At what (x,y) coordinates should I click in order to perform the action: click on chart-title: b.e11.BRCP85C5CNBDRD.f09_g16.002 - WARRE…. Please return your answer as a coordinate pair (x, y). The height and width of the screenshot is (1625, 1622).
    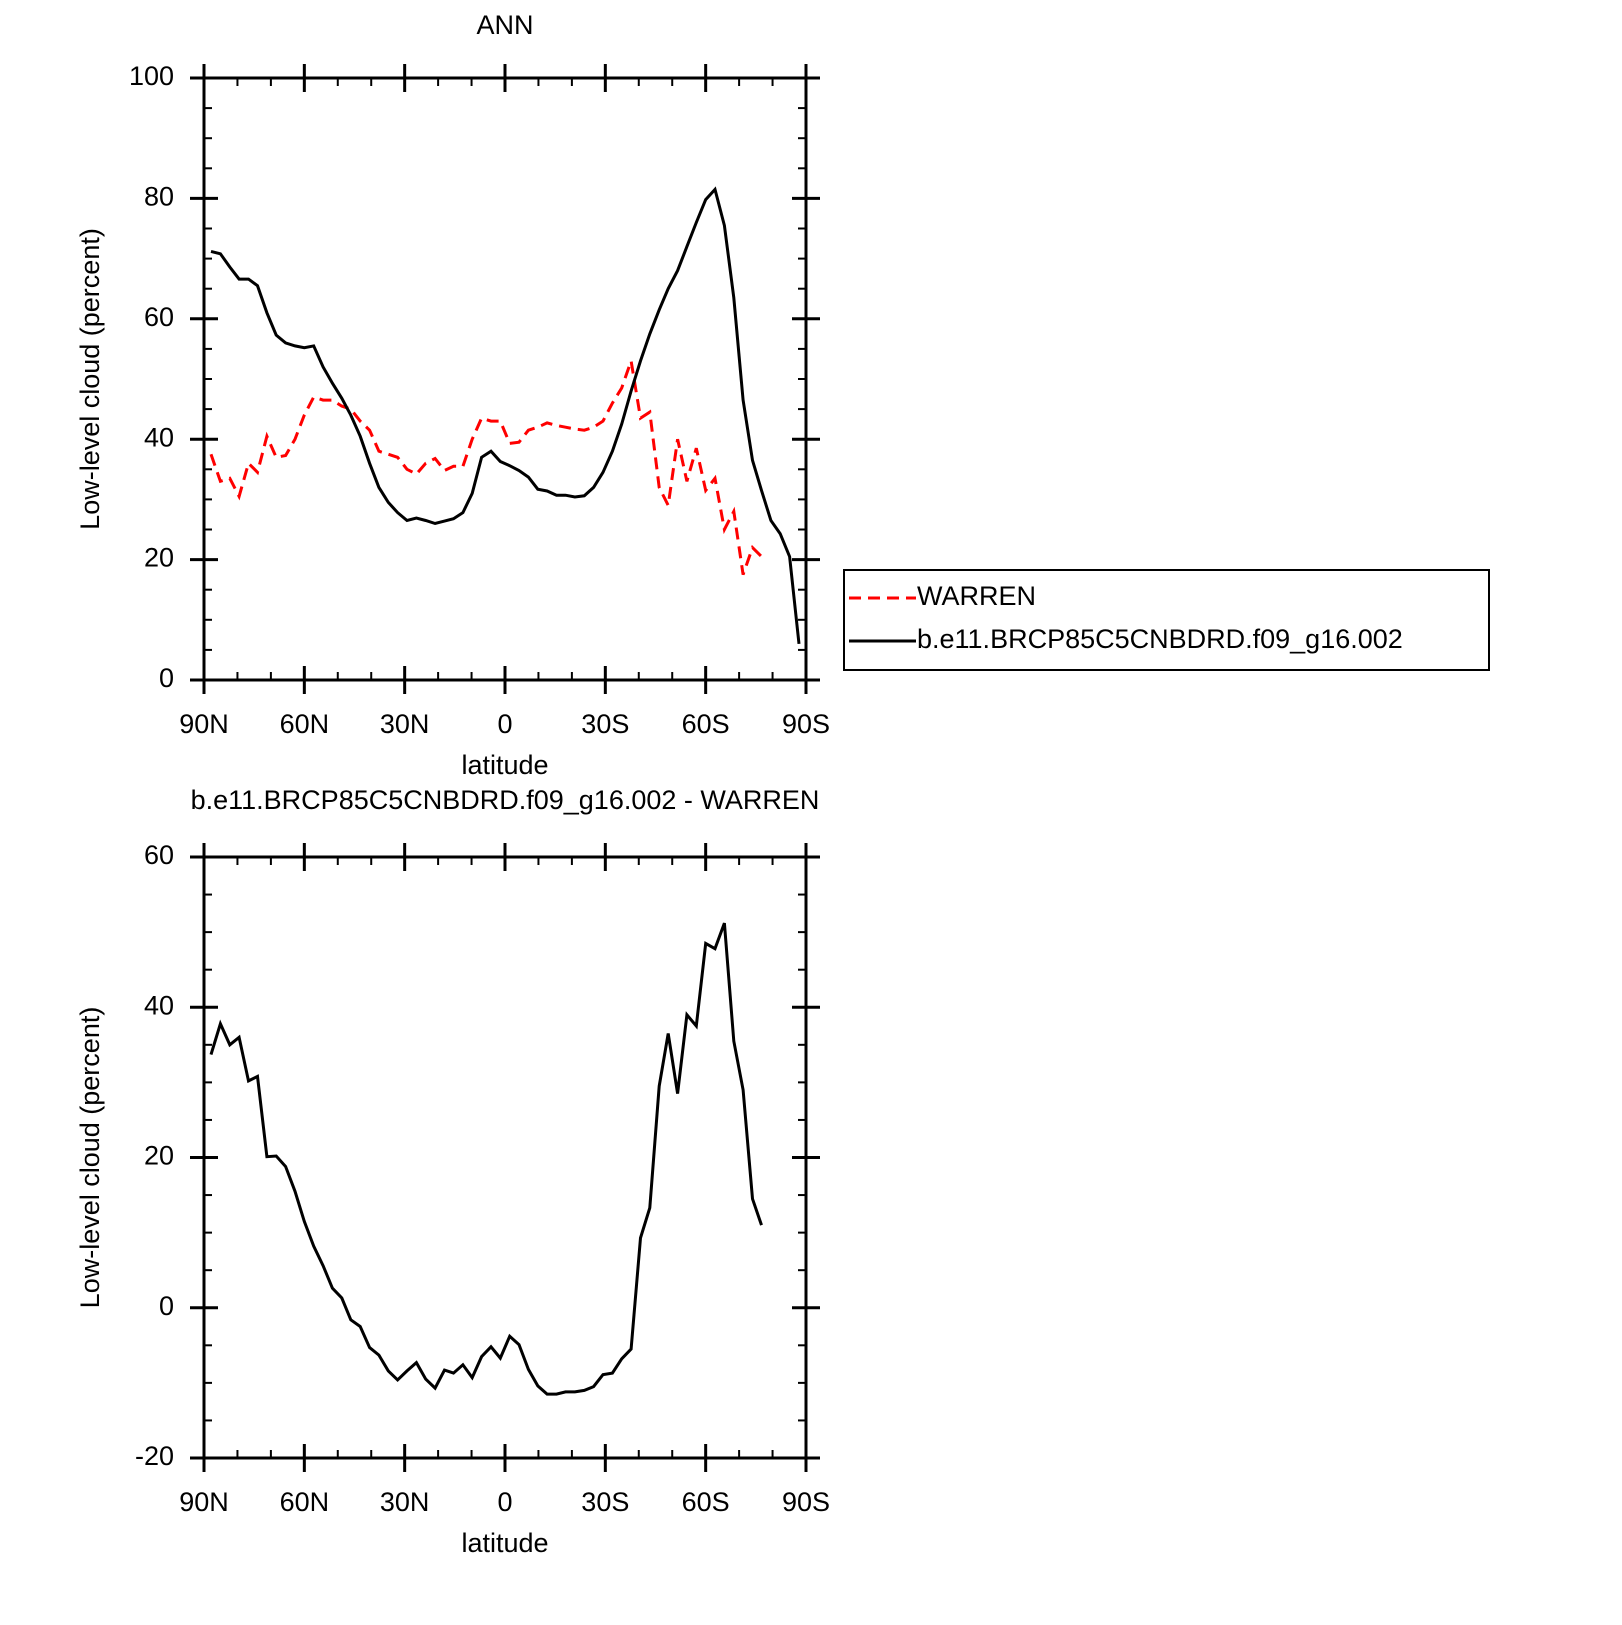
    Looking at the image, I should click on (505, 800).